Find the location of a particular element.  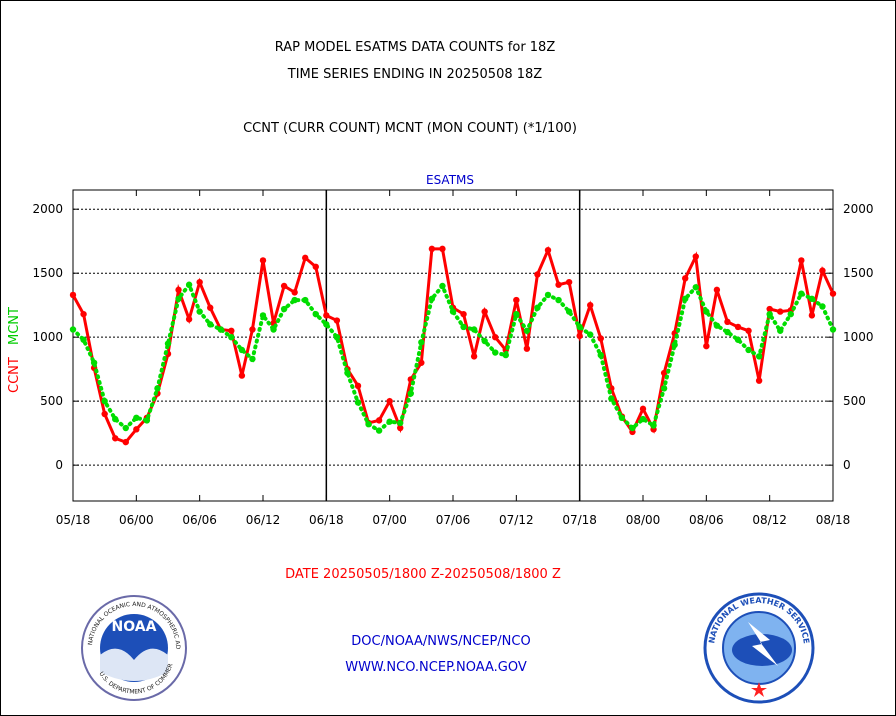

y-axis-label: CCNT MCNT is located at coordinates (14, 350).